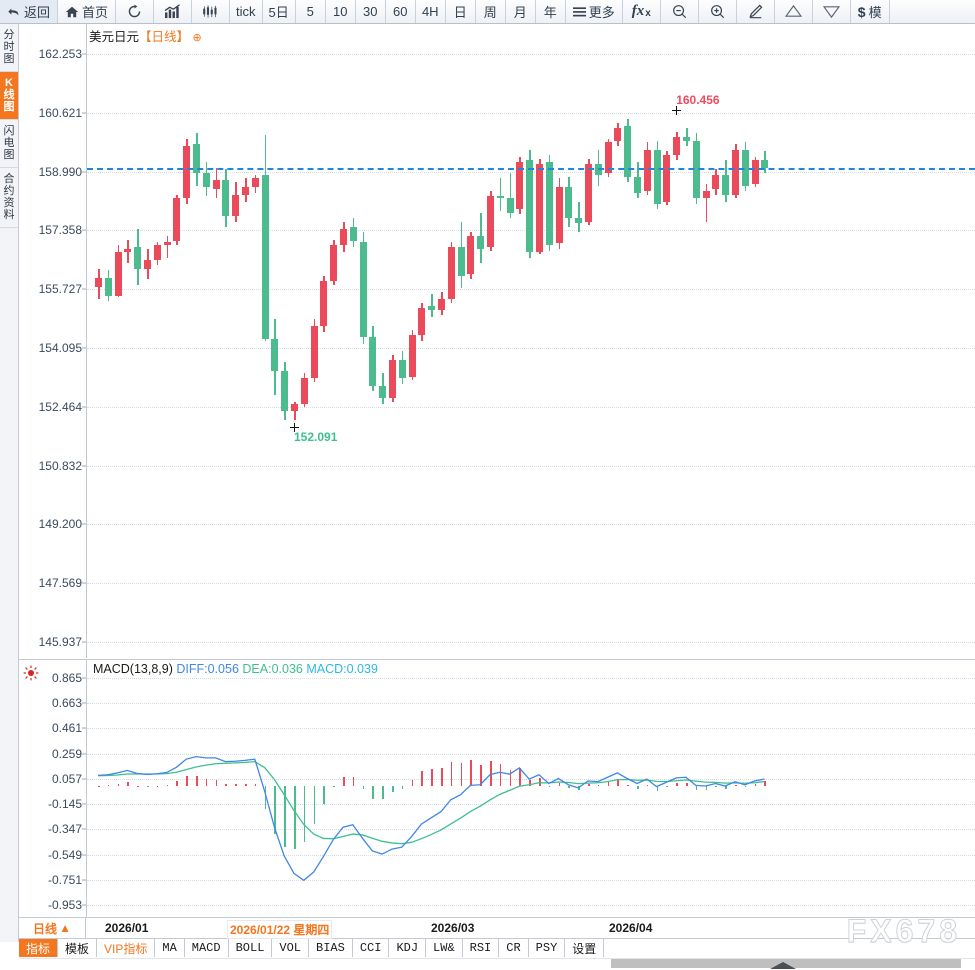 Image resolution: width=975 pixels, height=970 pixels. Describe the element at coordinates (514, 948) in the screenshot. I see `indicator-tab-cr: CR` at that location.